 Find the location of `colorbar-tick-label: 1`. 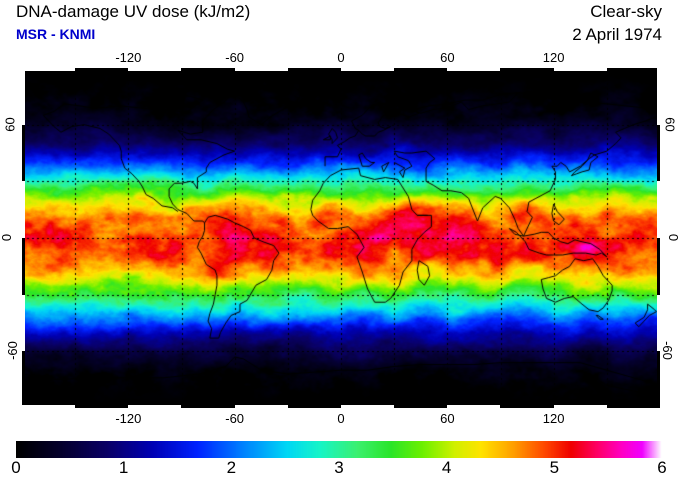

colorbar-tick-label: 1 is located at coordinates (123, 467).